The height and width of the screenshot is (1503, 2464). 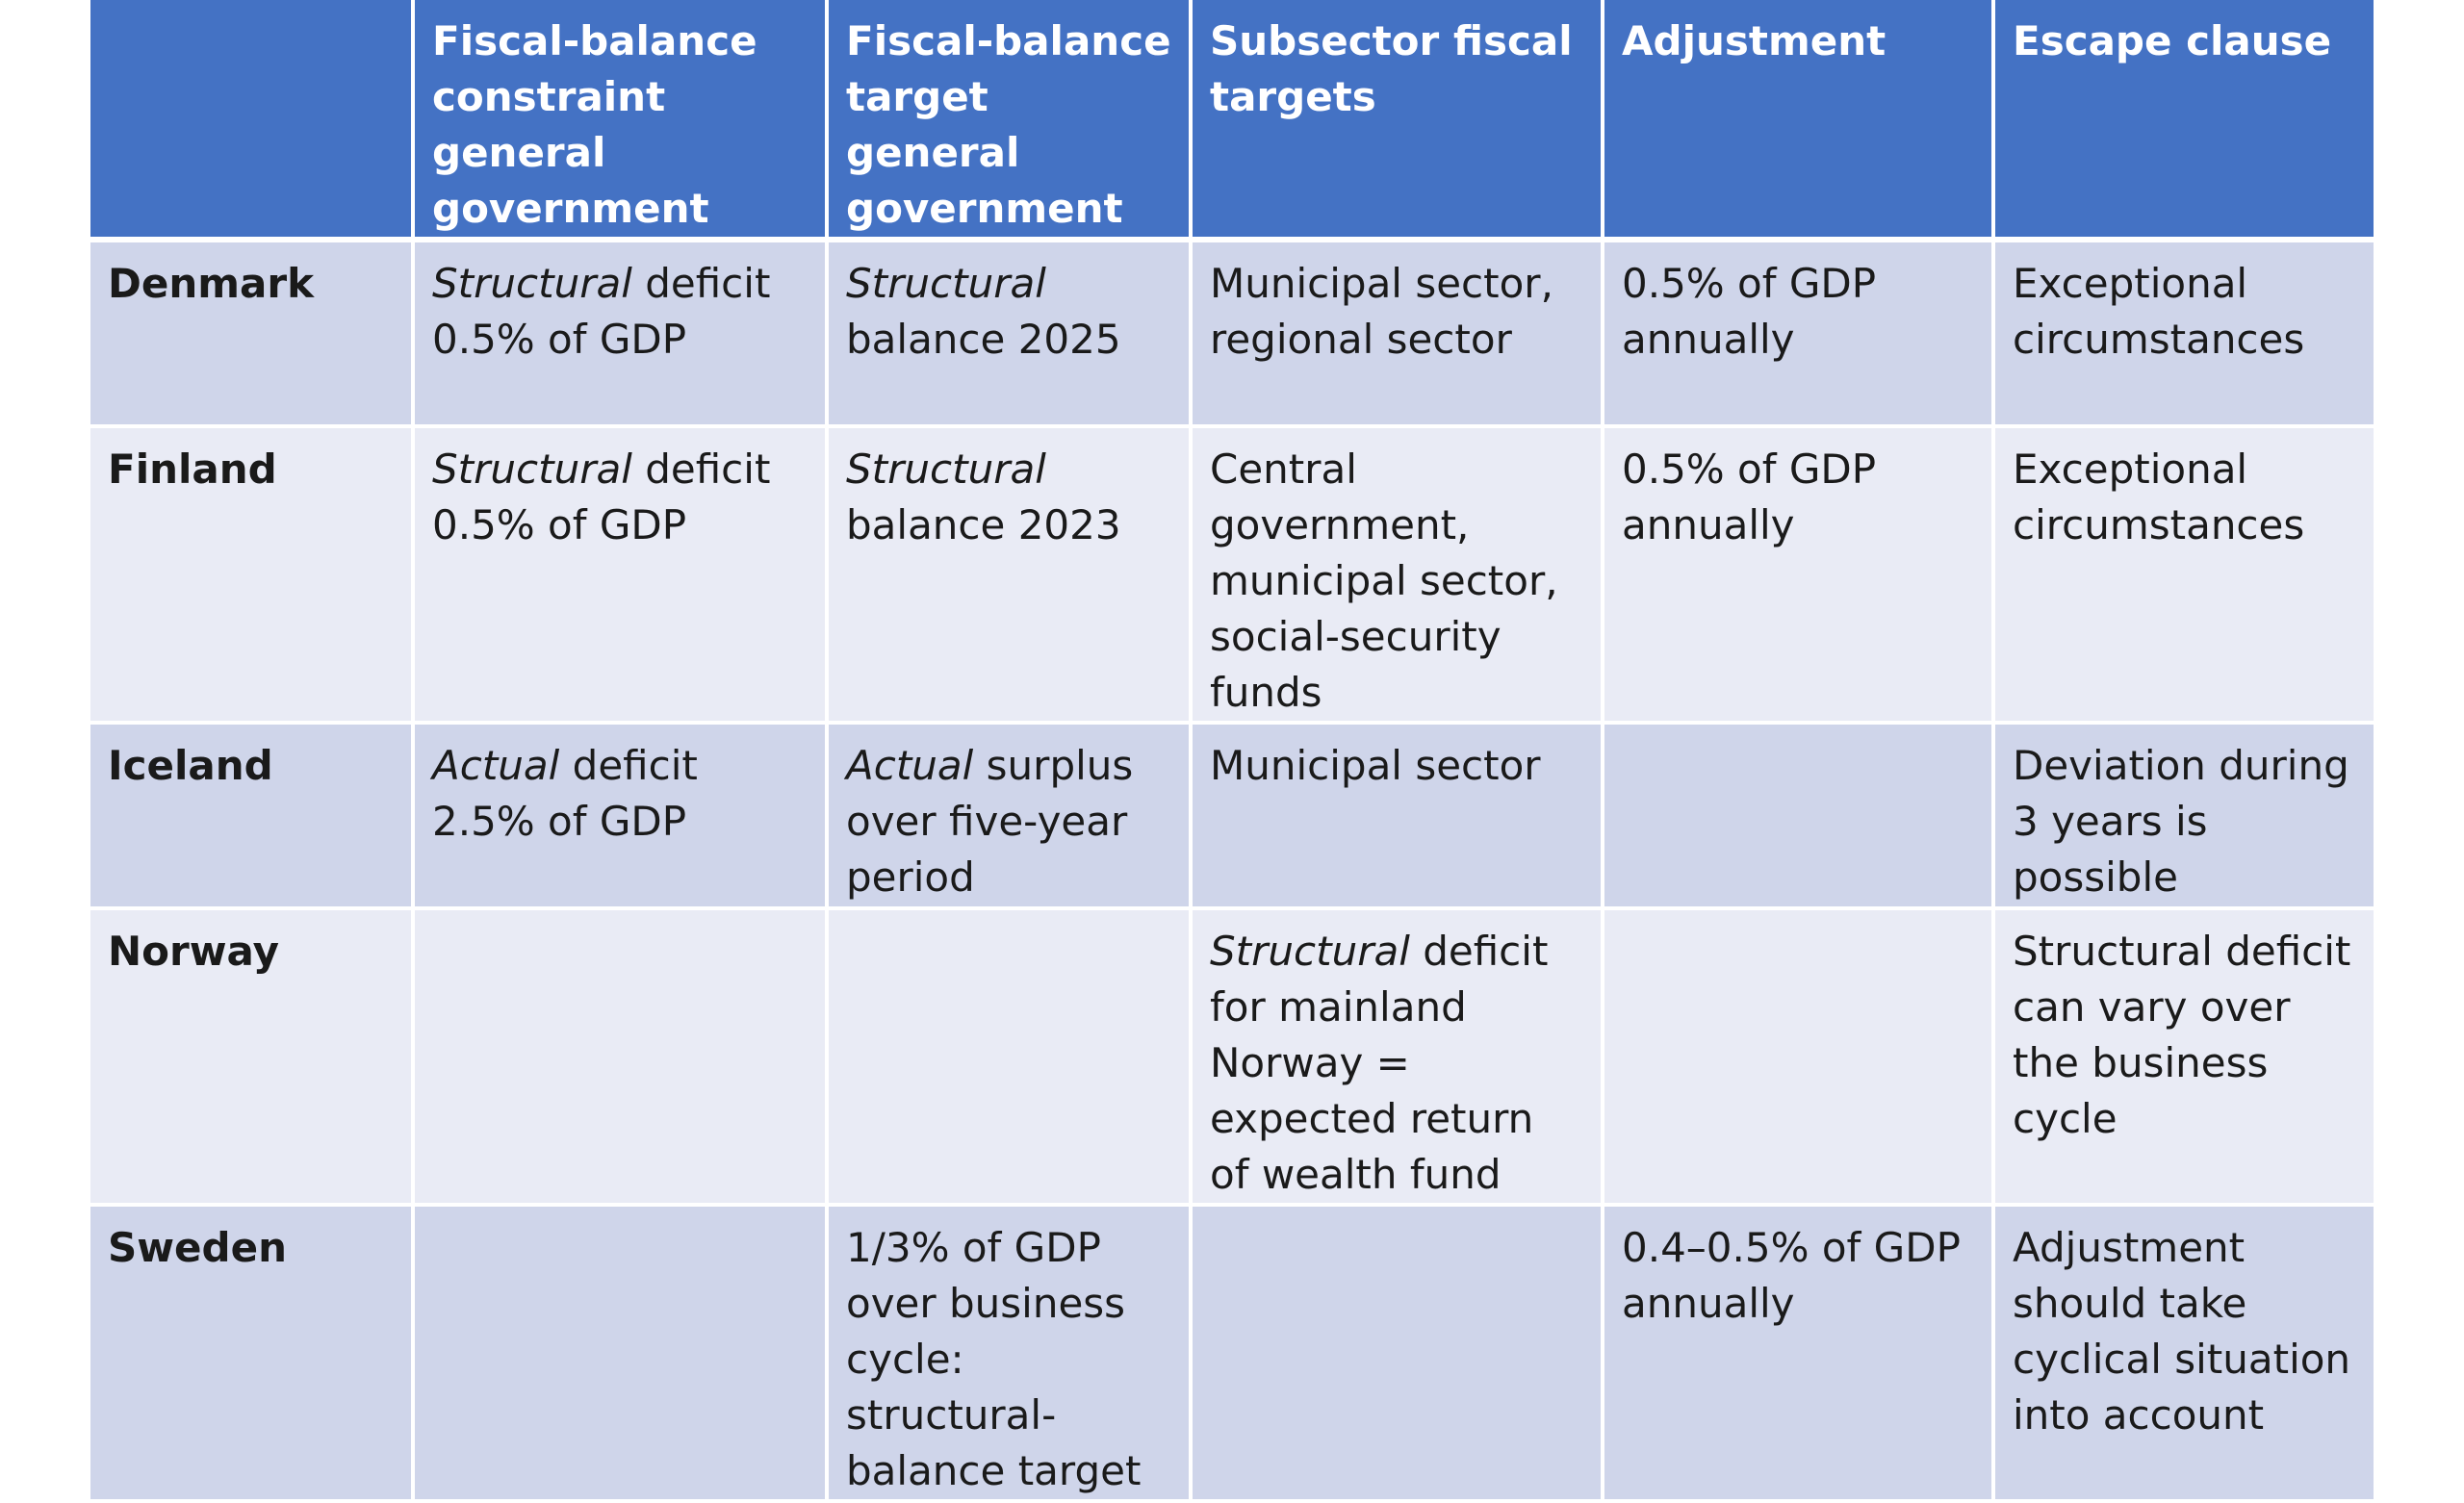 I want to click on header-cell-subsector: Subsector fiscal targets, so click(x=1398, y=121).